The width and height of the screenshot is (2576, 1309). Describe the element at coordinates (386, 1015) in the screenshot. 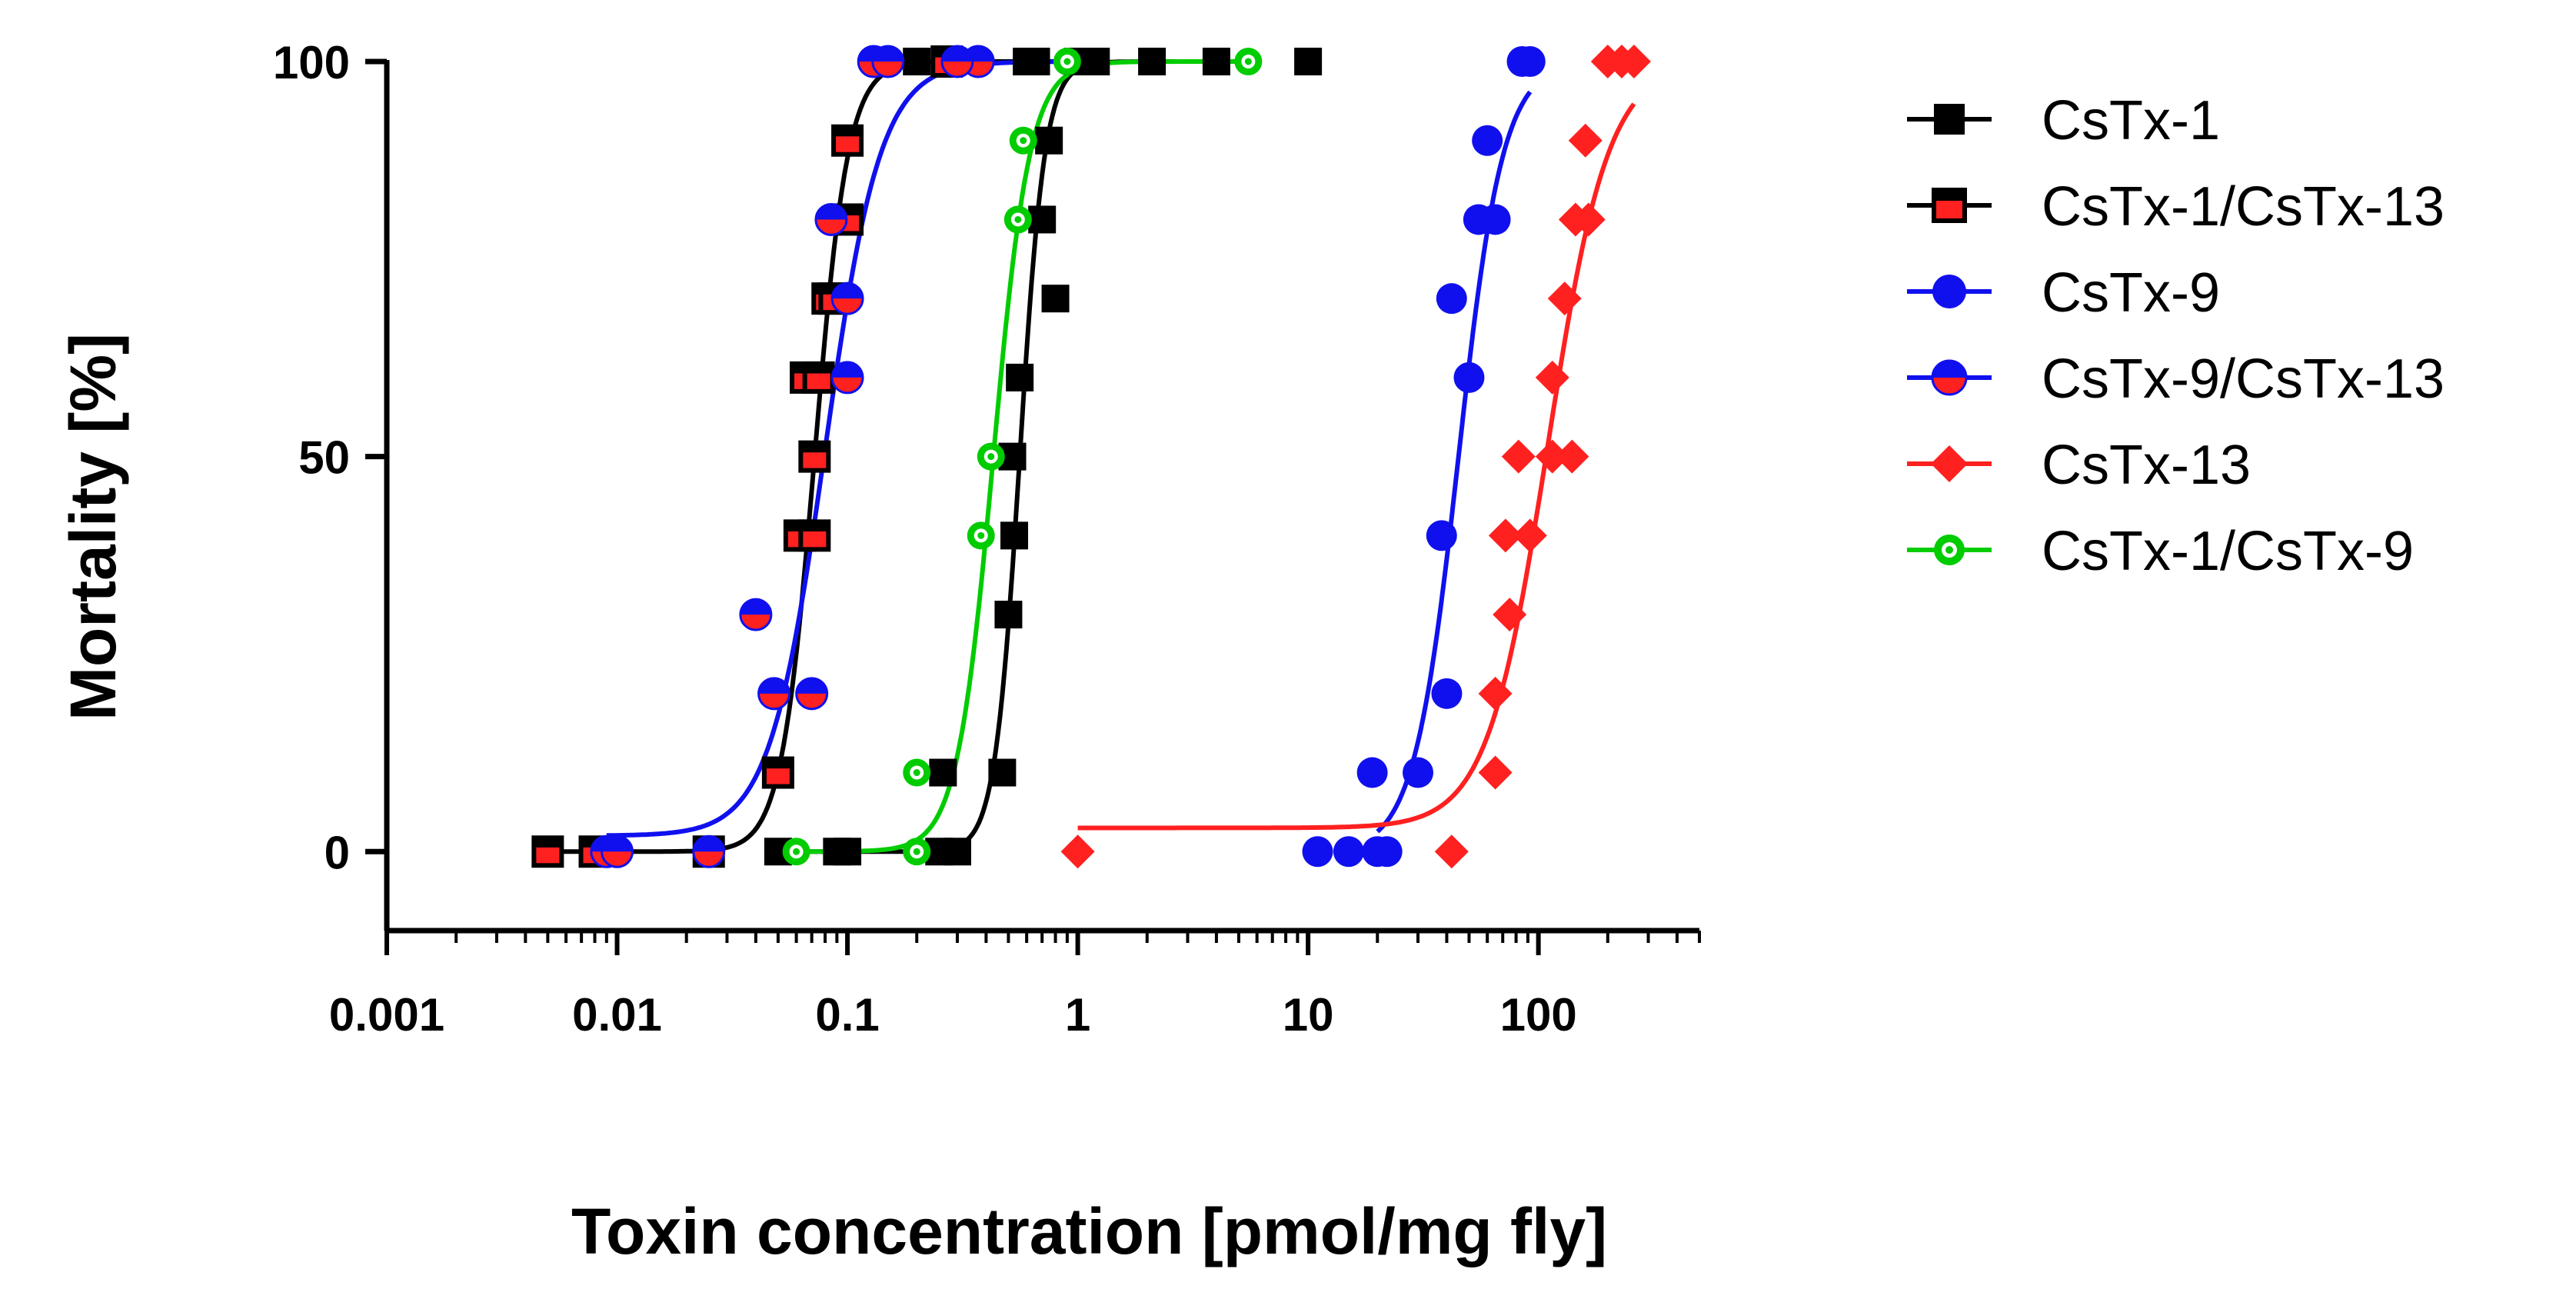

I see `x-tick-label: 0.001` at that location.